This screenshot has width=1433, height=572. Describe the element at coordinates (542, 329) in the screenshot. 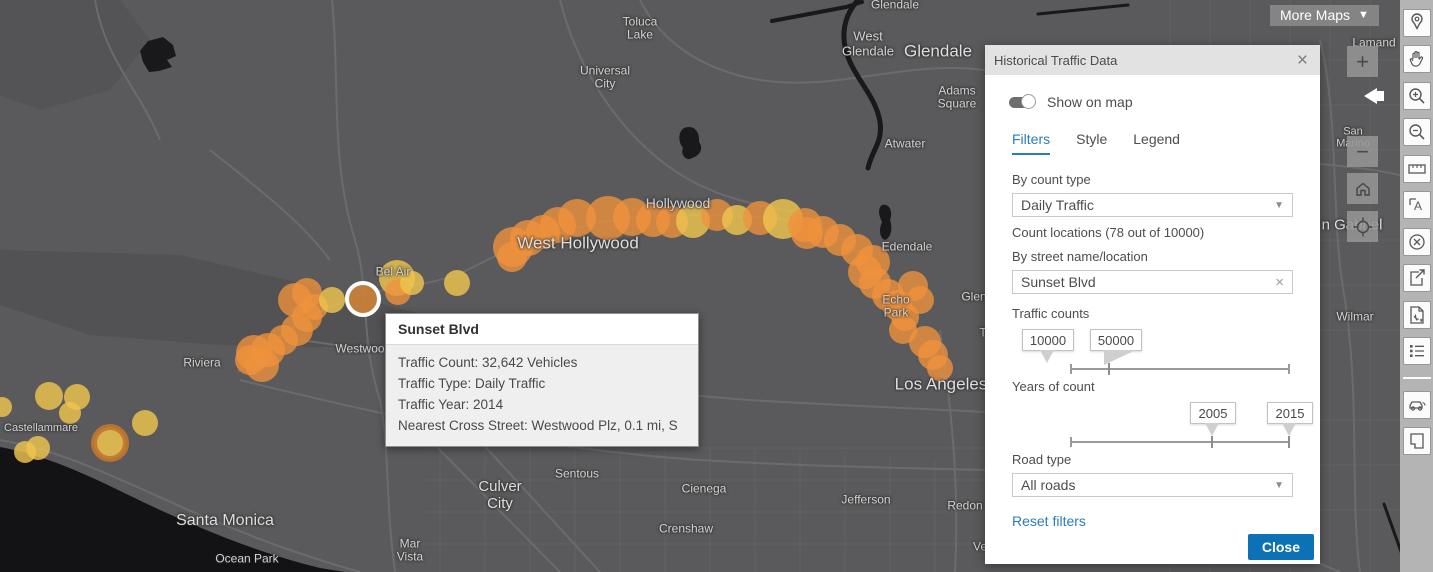

I see `popup-title: Sunset Blvd` at that location.